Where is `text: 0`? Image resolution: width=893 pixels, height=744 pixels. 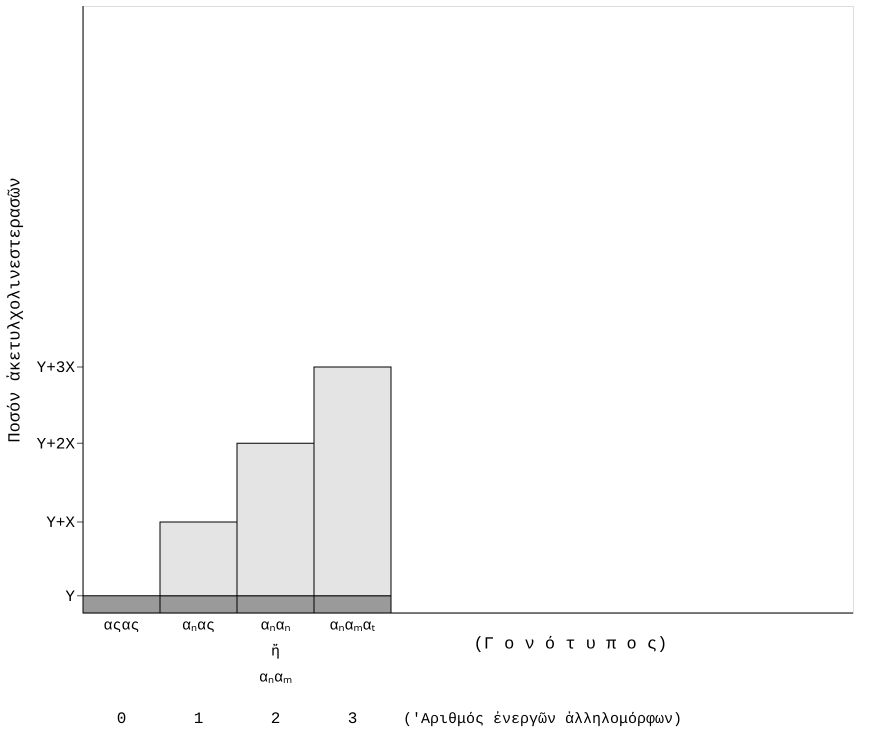
text: 0 is located at coordinates (121, 719).